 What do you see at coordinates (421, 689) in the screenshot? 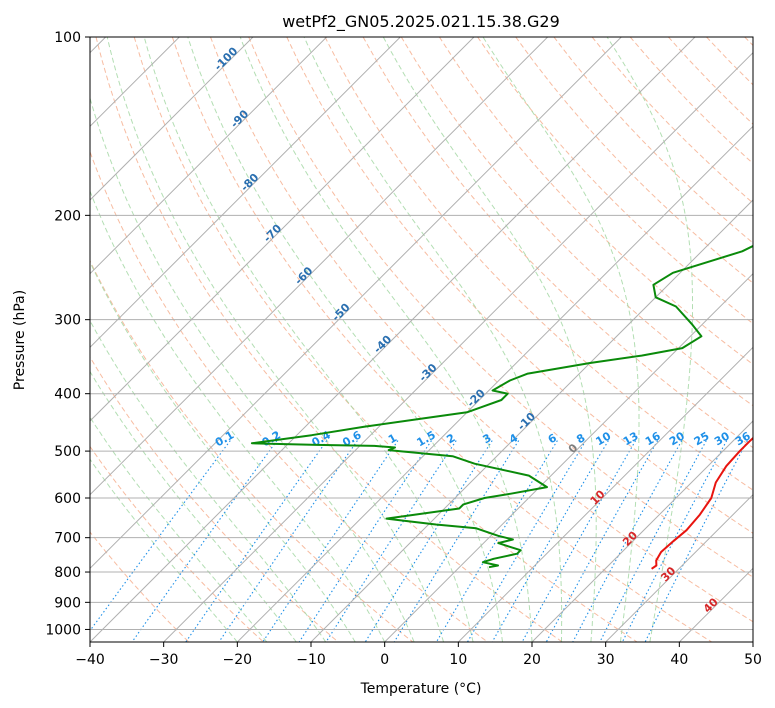
I see `x-axis-label: Temperature (°C)` at bounding box center [421, 689].